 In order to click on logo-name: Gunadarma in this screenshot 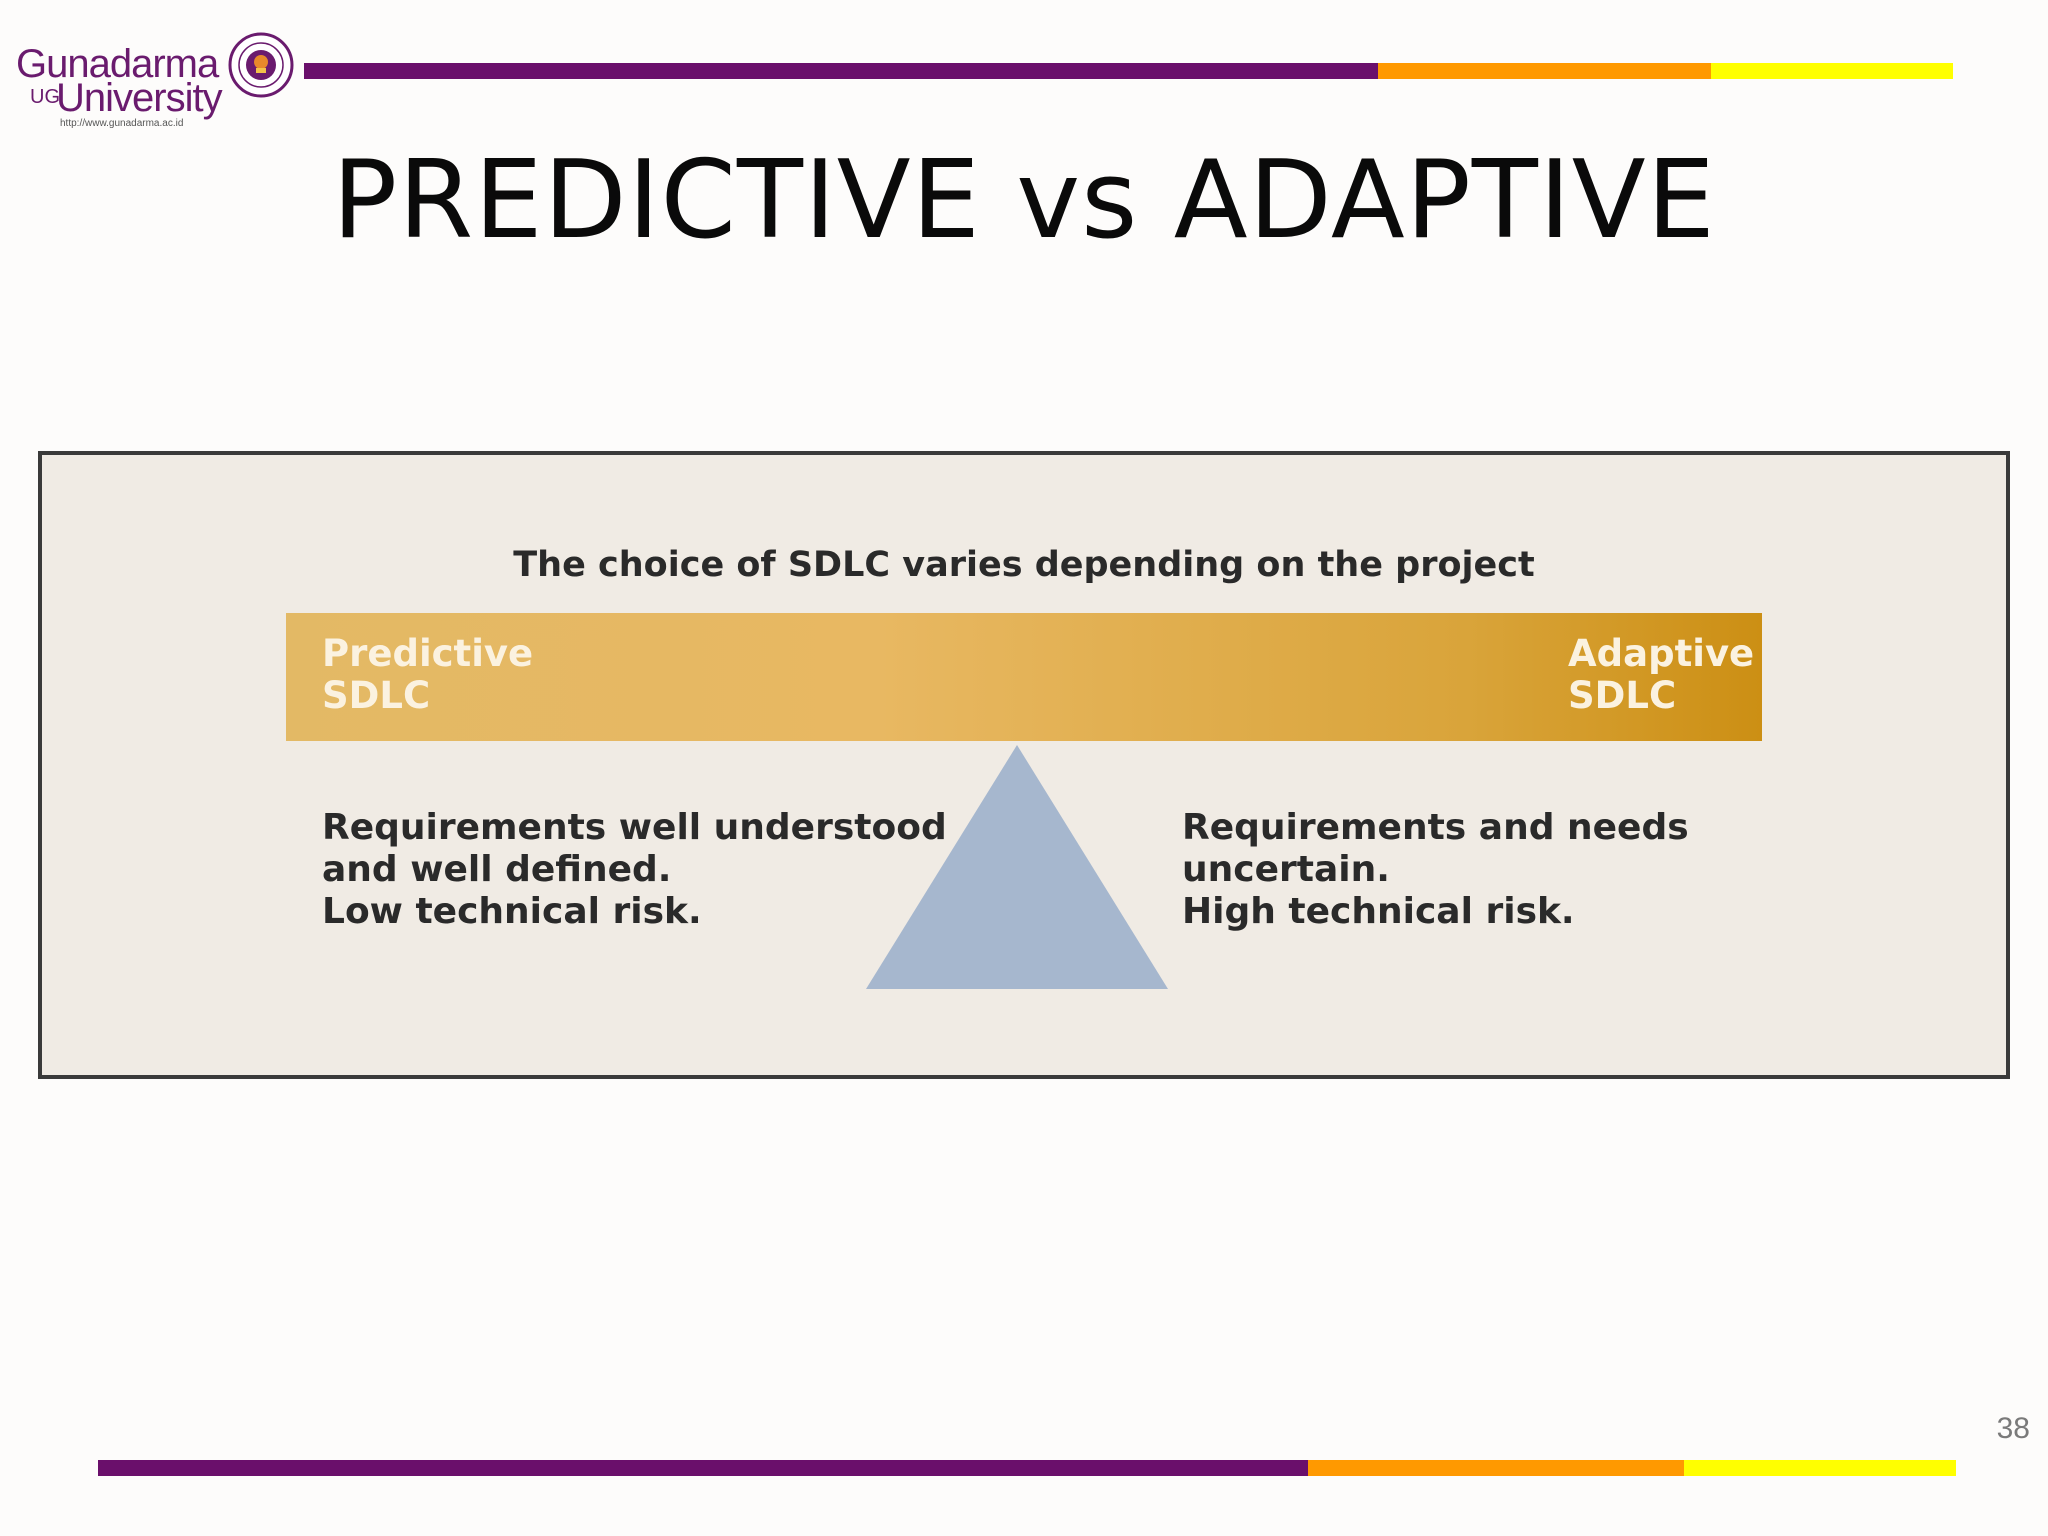, I will do `click(117, 64)`.